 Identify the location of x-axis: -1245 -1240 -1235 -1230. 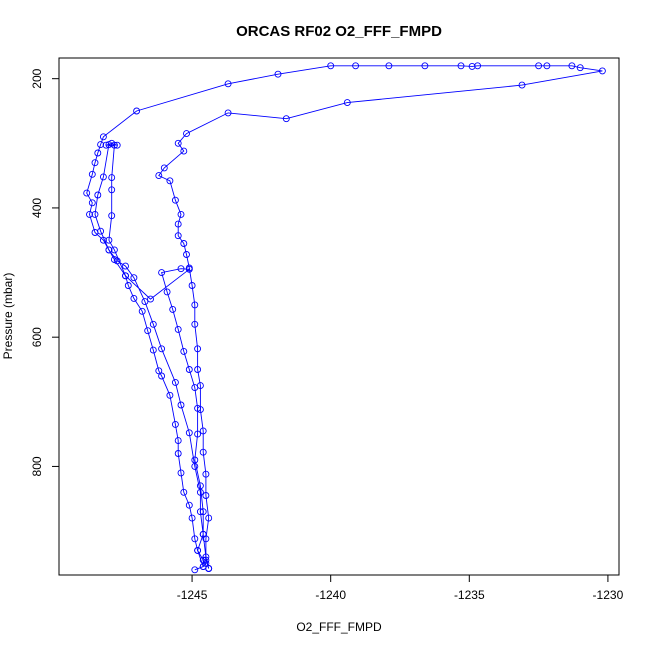
(400, 588).